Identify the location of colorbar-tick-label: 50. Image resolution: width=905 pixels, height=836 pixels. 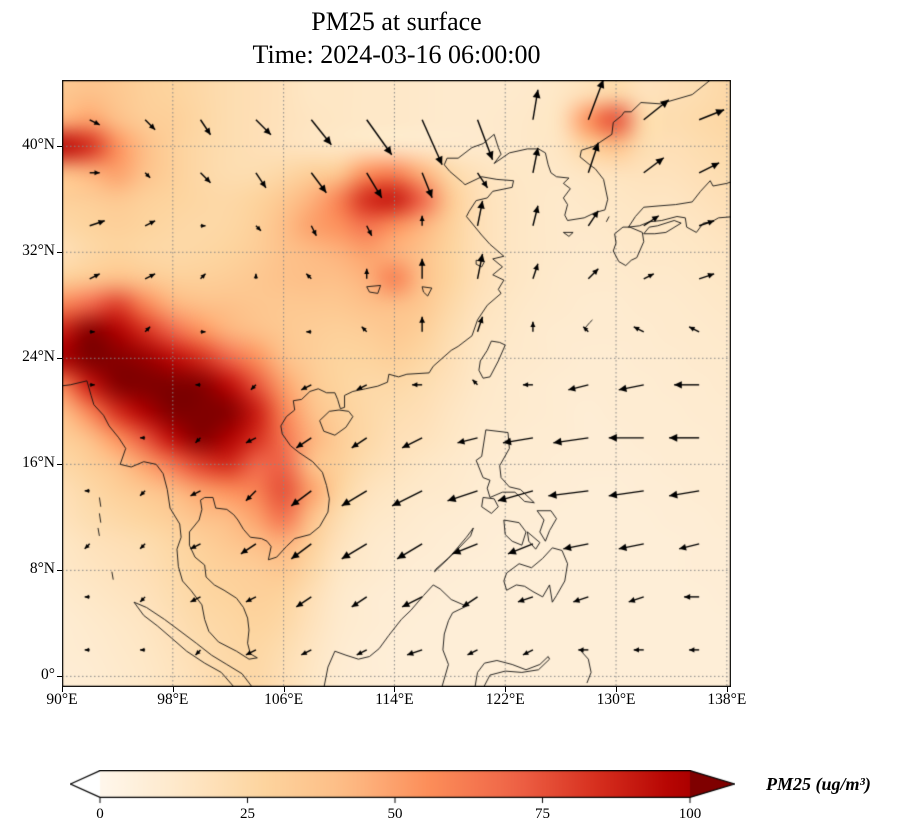
(395, 814).